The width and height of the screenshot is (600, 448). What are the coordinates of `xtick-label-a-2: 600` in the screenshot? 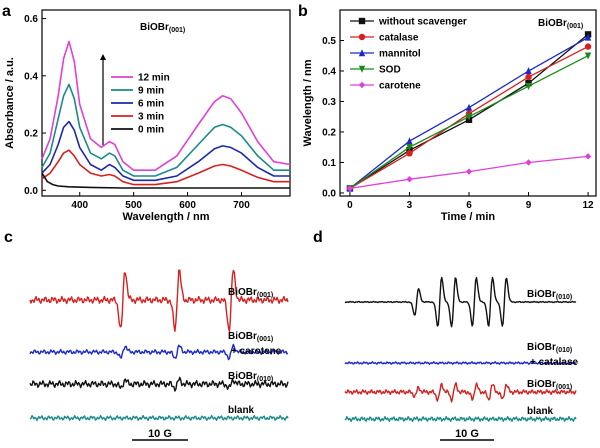 It's located at (187, 205).